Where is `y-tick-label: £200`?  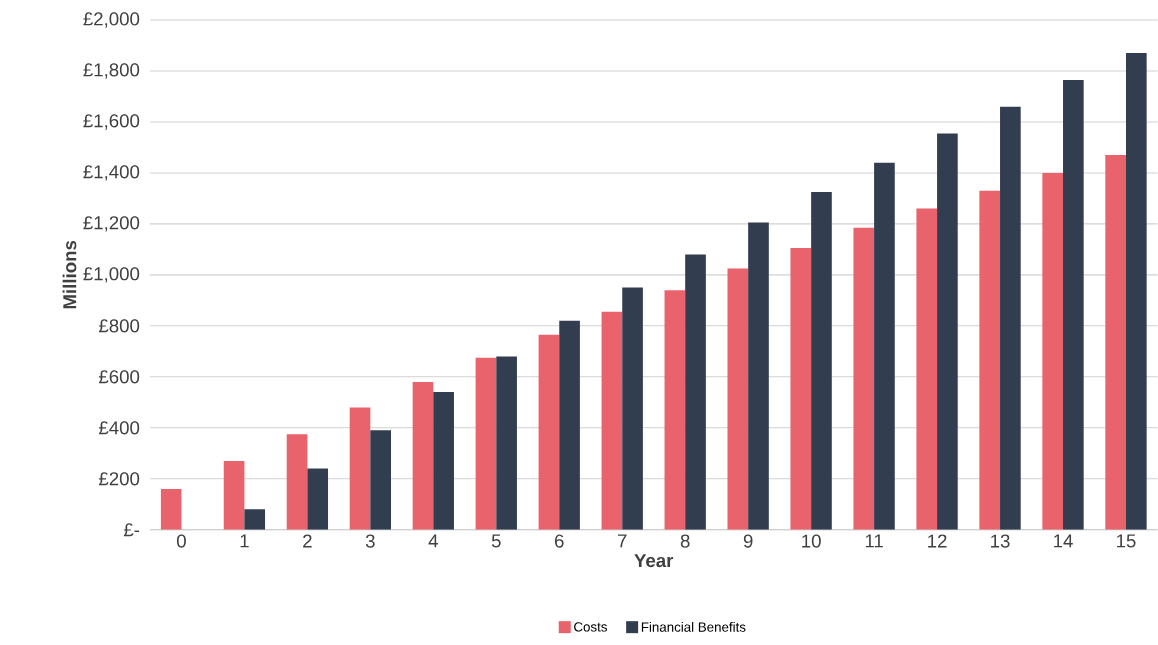
y-tick-label: £200 is located at coordinates (119, 479).